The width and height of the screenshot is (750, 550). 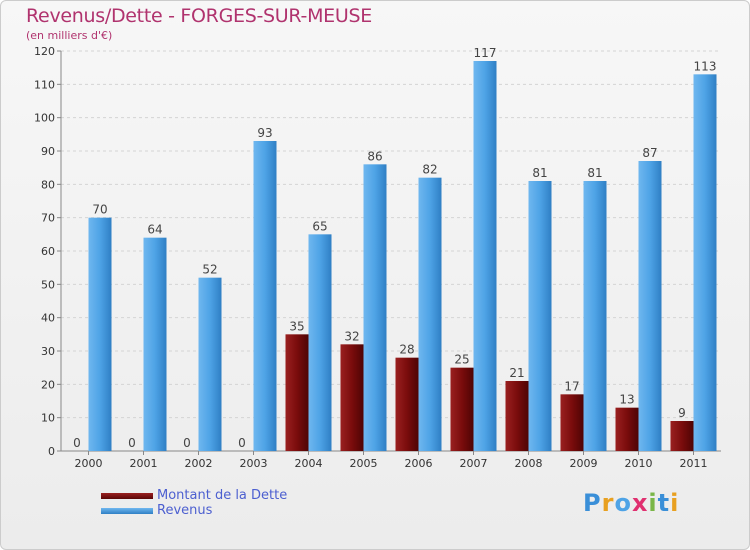 I want to click on data-label-revenus: 113, so click(x=705, y=66).